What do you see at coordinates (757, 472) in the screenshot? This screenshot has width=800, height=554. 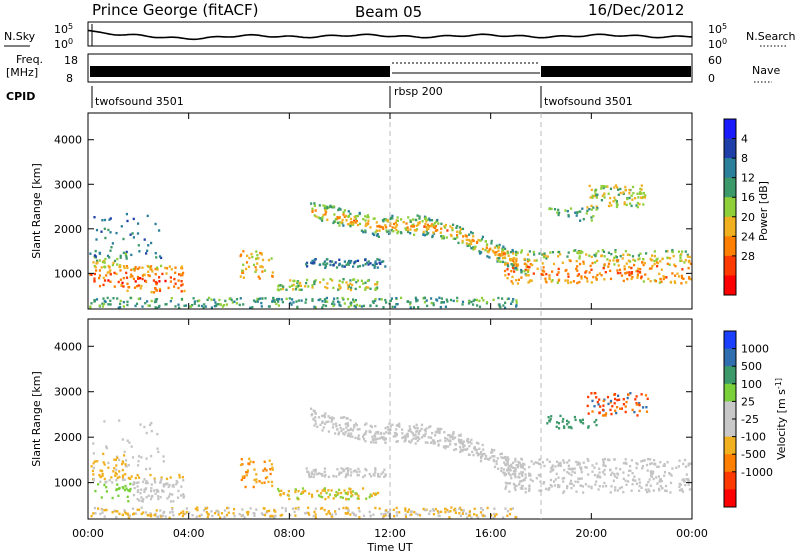 I see `colorbar-tick-label: -1000` at bounding box center [757, 472].